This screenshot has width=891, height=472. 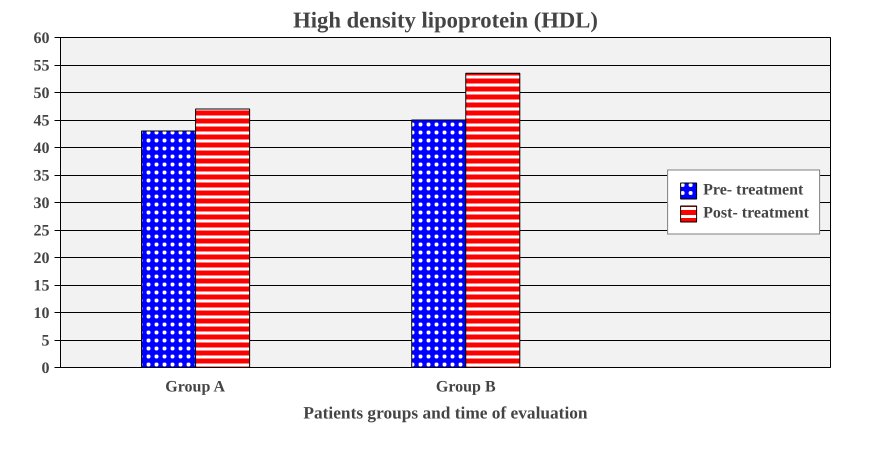 What do you see at coordinates (42, 203) in the screenshot?
I see `y-tick-label: 30` at bounding box center [42, 203].